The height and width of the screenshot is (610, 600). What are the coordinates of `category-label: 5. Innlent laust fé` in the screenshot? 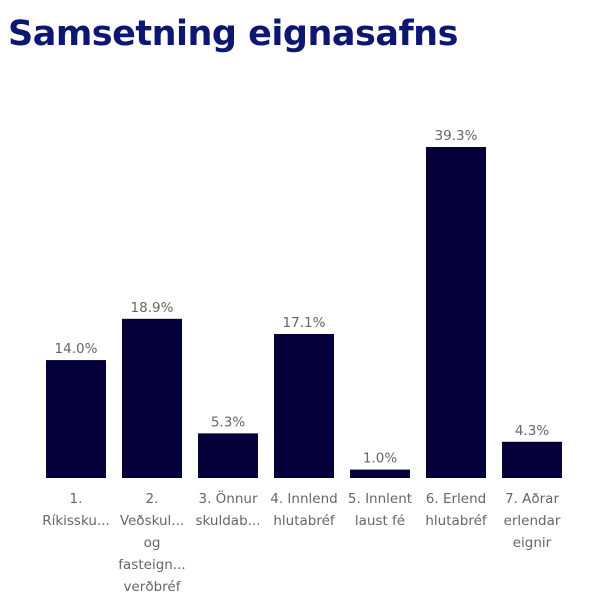 It's located at (380, 510).